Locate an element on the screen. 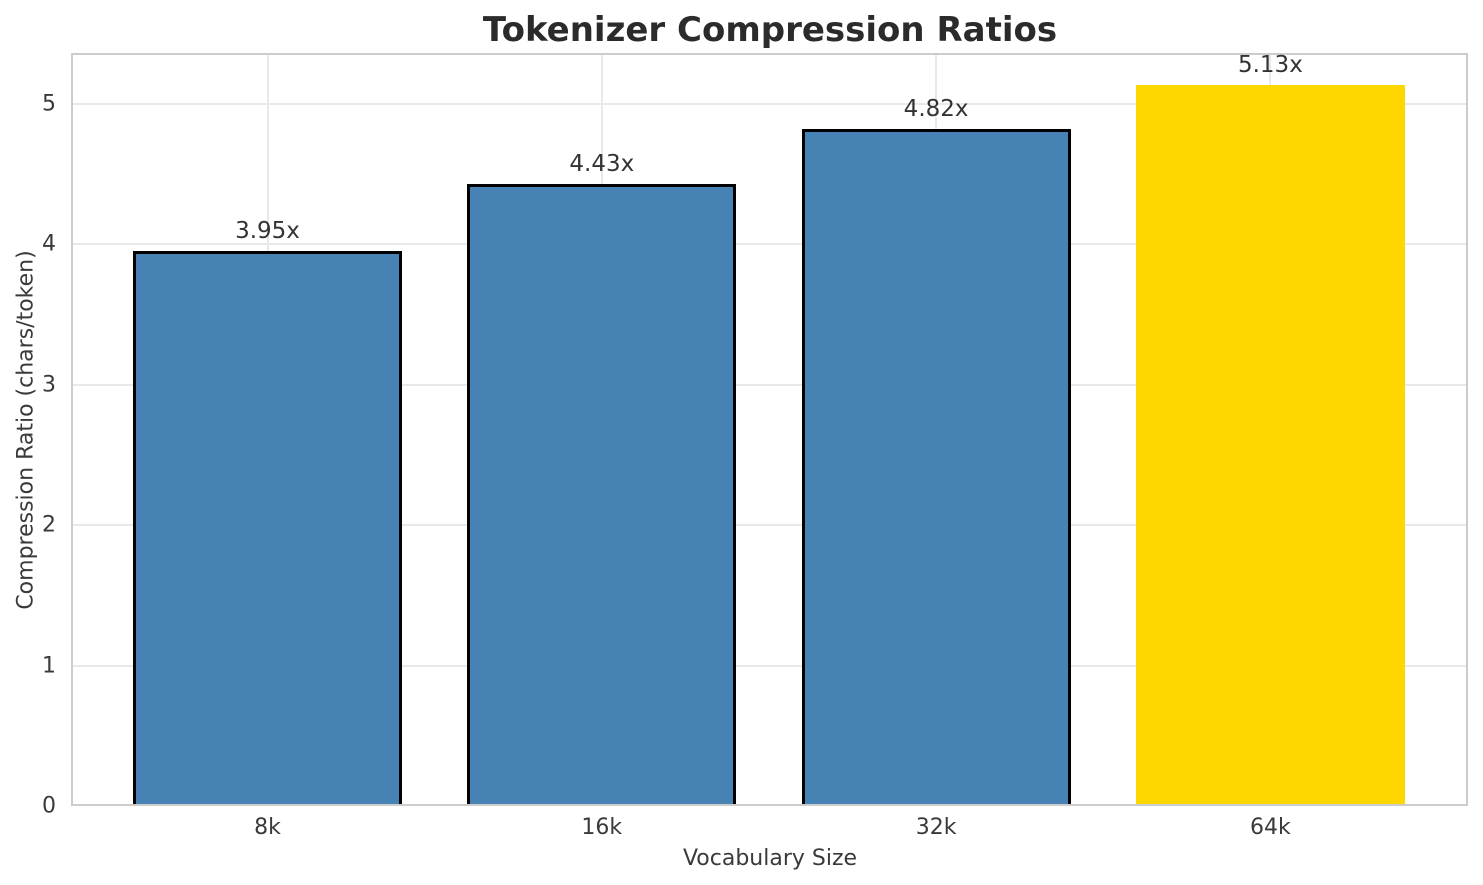 This screenshot has width=1483, height=885. chart-title: Tokenizer Compression Ratios is located at coordinates (770, 30).